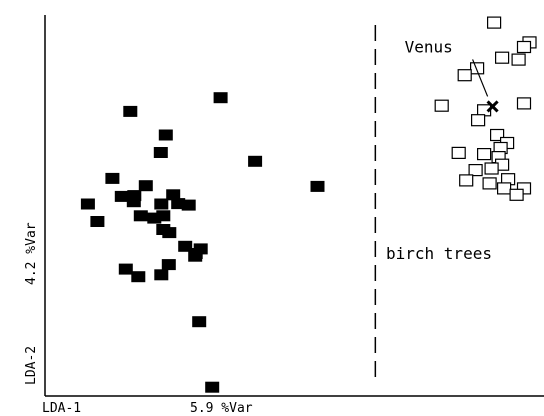 This screenshot has height=416, width=544. I want to click on region-label: birch trees, so click(439, 253).